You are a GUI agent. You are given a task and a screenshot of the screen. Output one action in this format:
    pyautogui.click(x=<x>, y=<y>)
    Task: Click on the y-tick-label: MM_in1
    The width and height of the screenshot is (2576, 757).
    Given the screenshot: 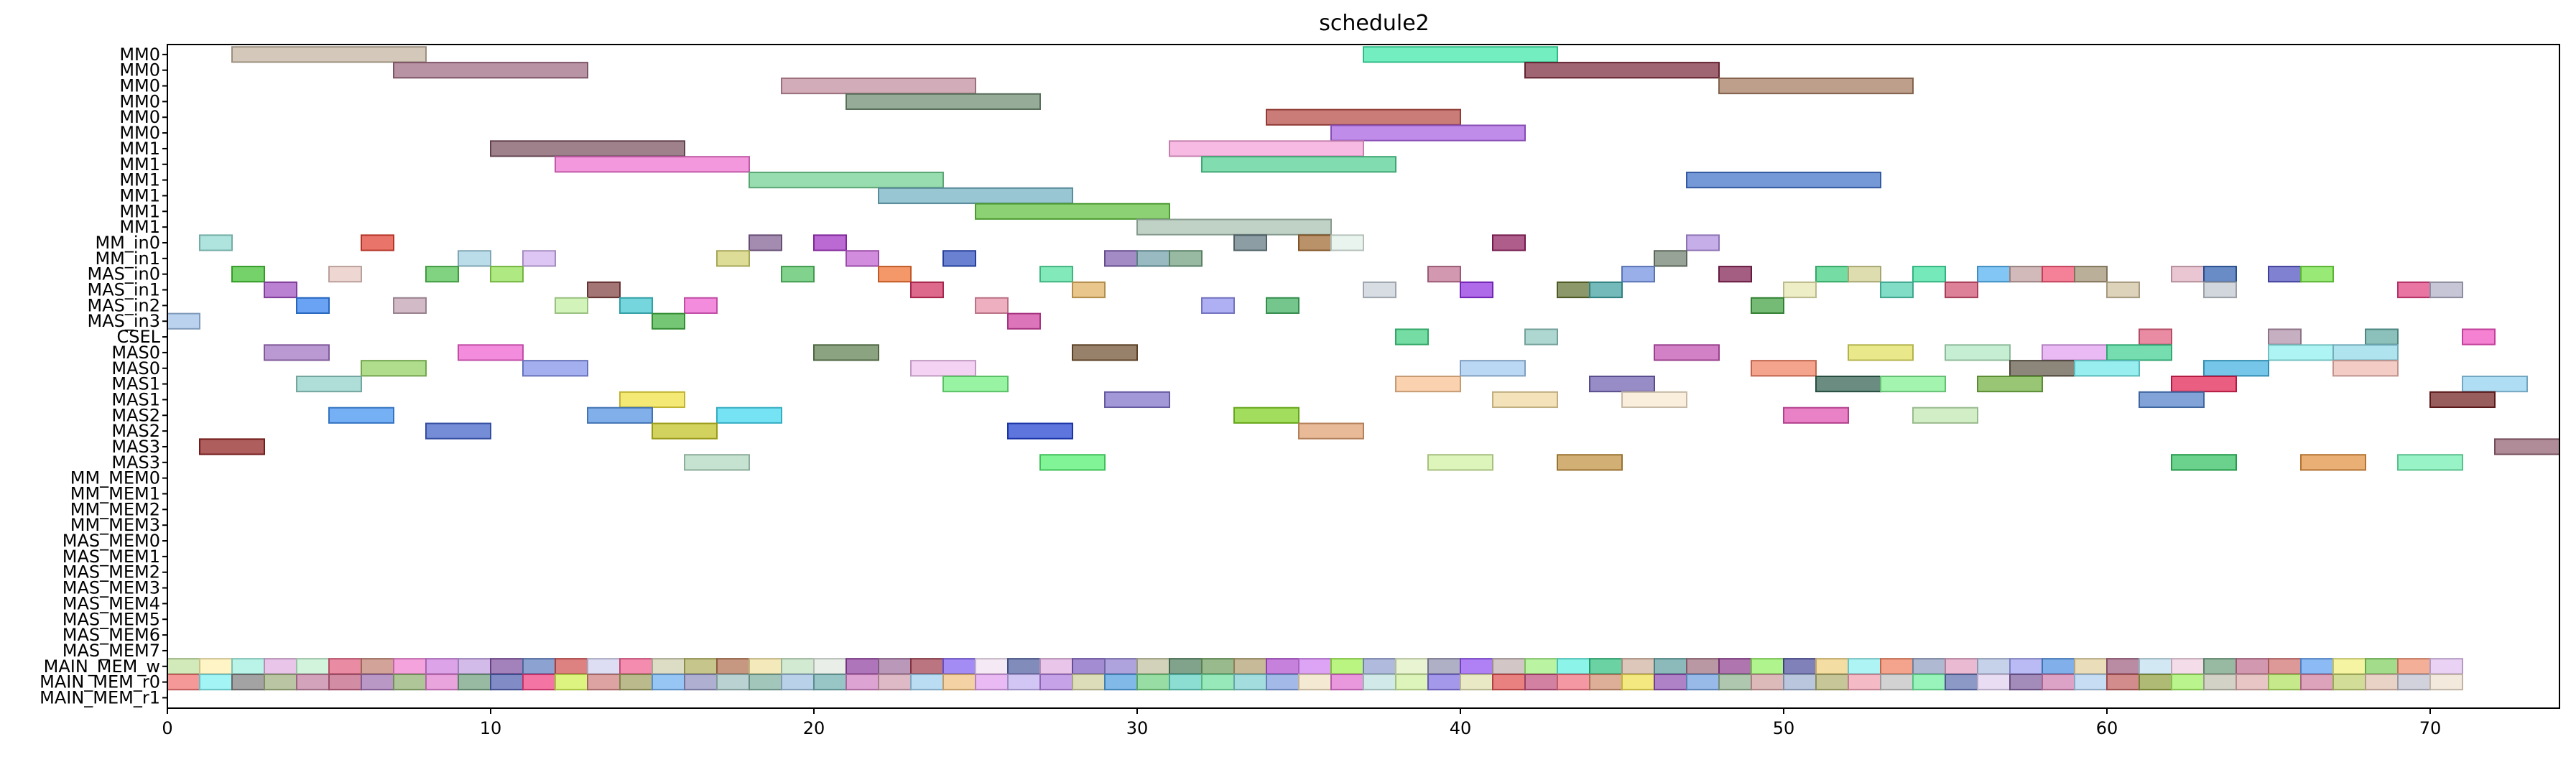 What is the action you would take?
    pyautogui.click(x=127, y=259)
    